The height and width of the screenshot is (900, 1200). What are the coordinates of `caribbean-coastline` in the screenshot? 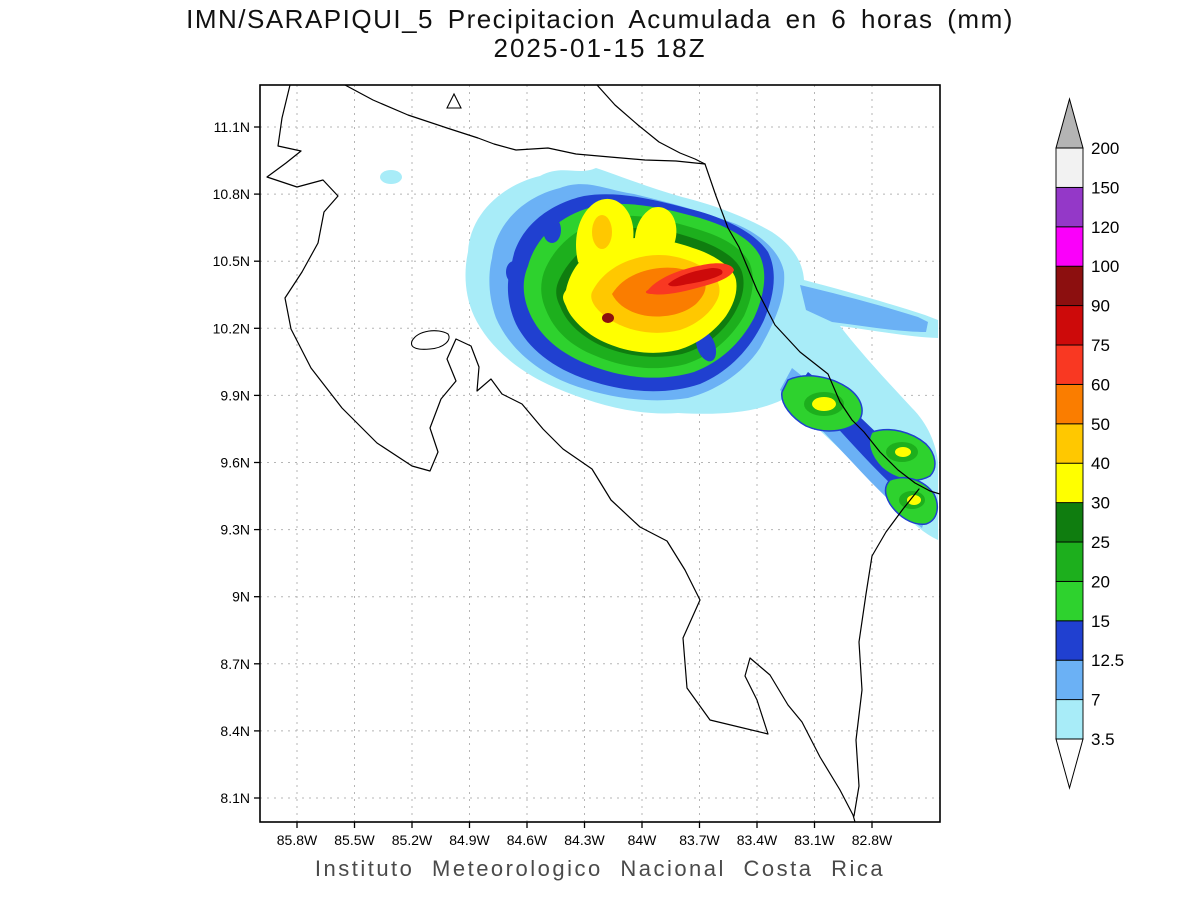 It's located at (822, 329).